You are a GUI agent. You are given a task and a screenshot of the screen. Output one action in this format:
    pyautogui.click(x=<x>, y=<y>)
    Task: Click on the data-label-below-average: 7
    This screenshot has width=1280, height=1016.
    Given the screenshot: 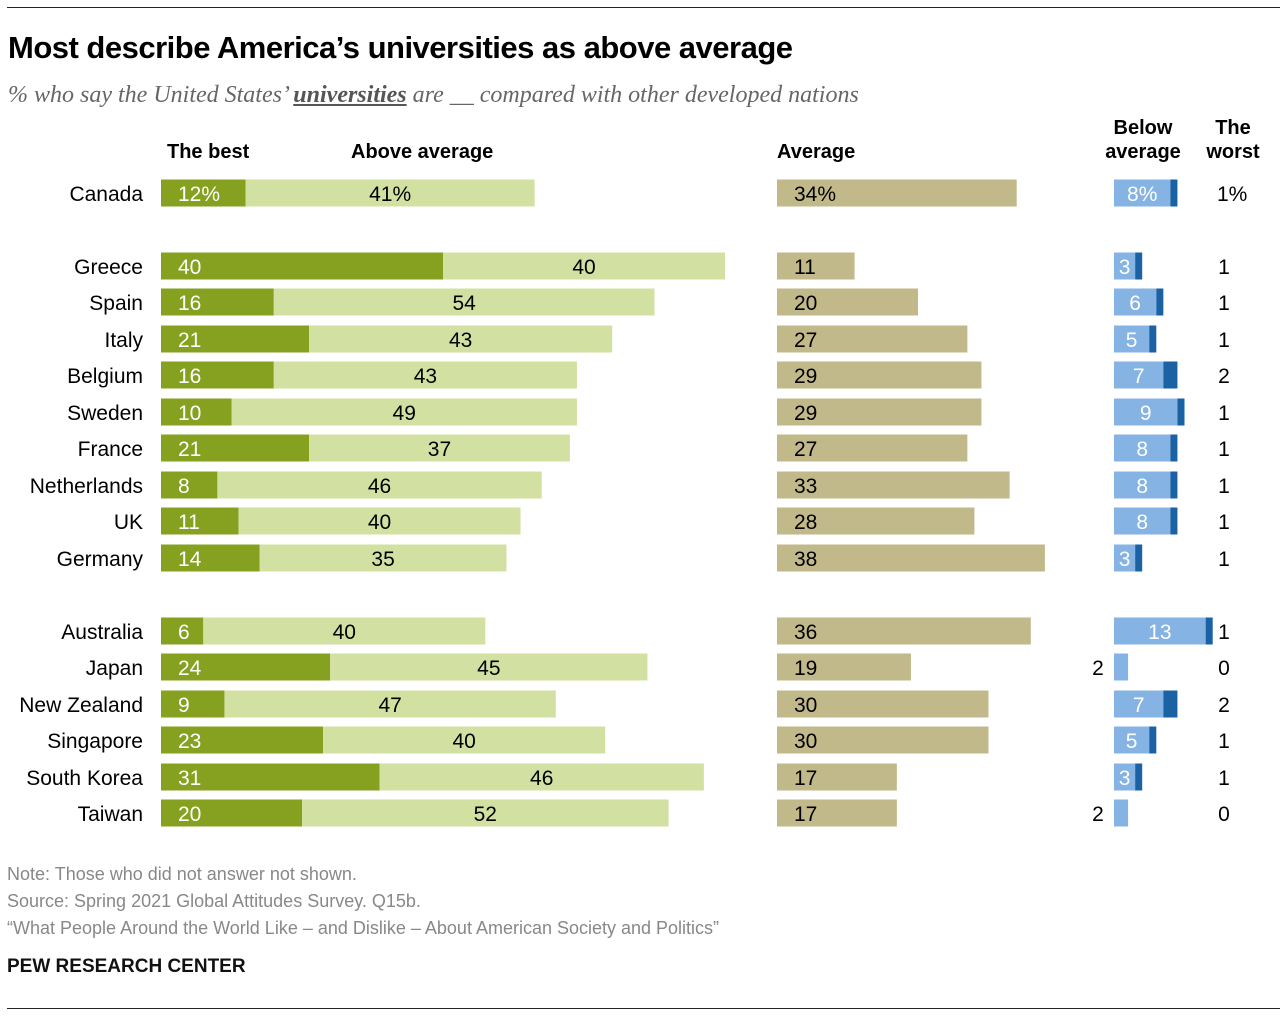 What is the action you would take?
    pyautogui.click(x=1139, y=705)
    